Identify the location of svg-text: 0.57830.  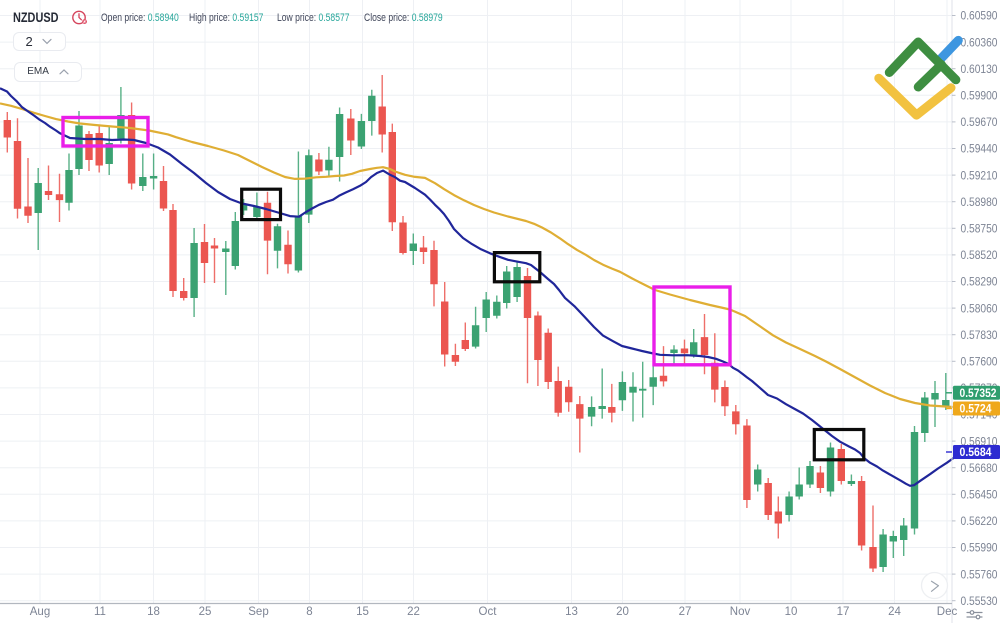
(979, 335).